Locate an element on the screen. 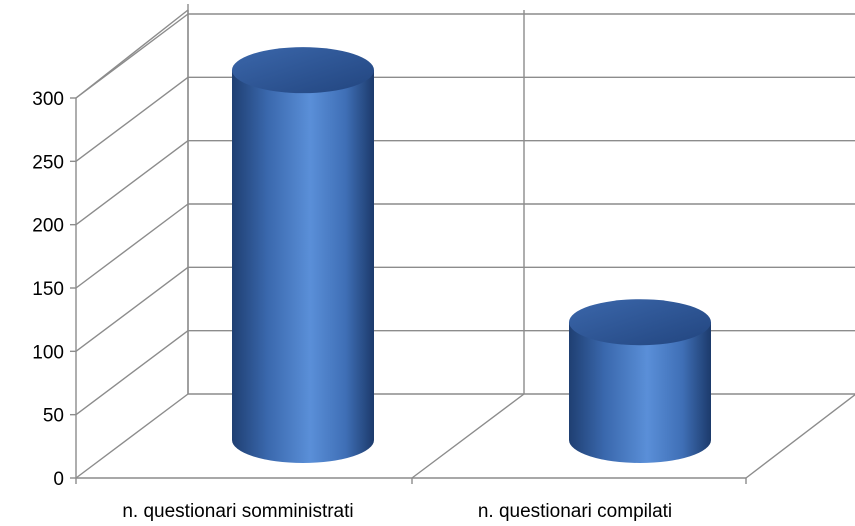  x-category-label: n. questionari compilati is located at coordinates (575, 511).